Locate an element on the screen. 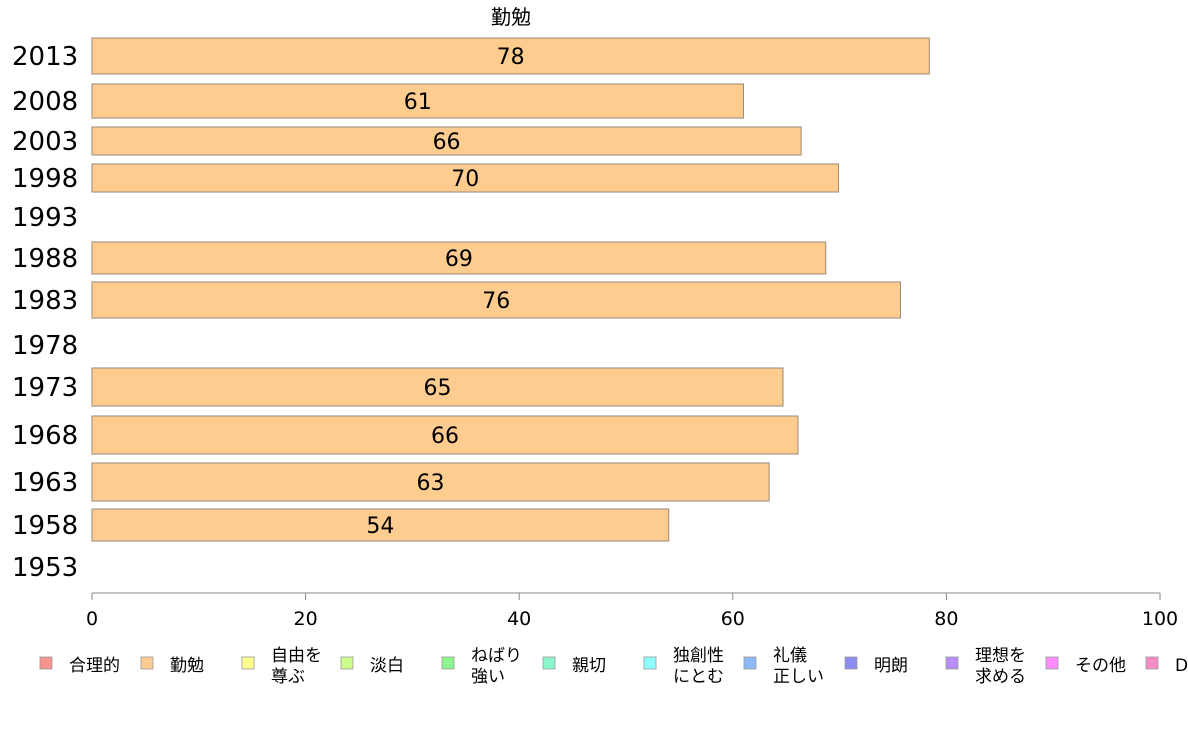 The width and height of the screenshot is (1188, 736). x-tick-label: 80 is located at coordinates (946, 619).